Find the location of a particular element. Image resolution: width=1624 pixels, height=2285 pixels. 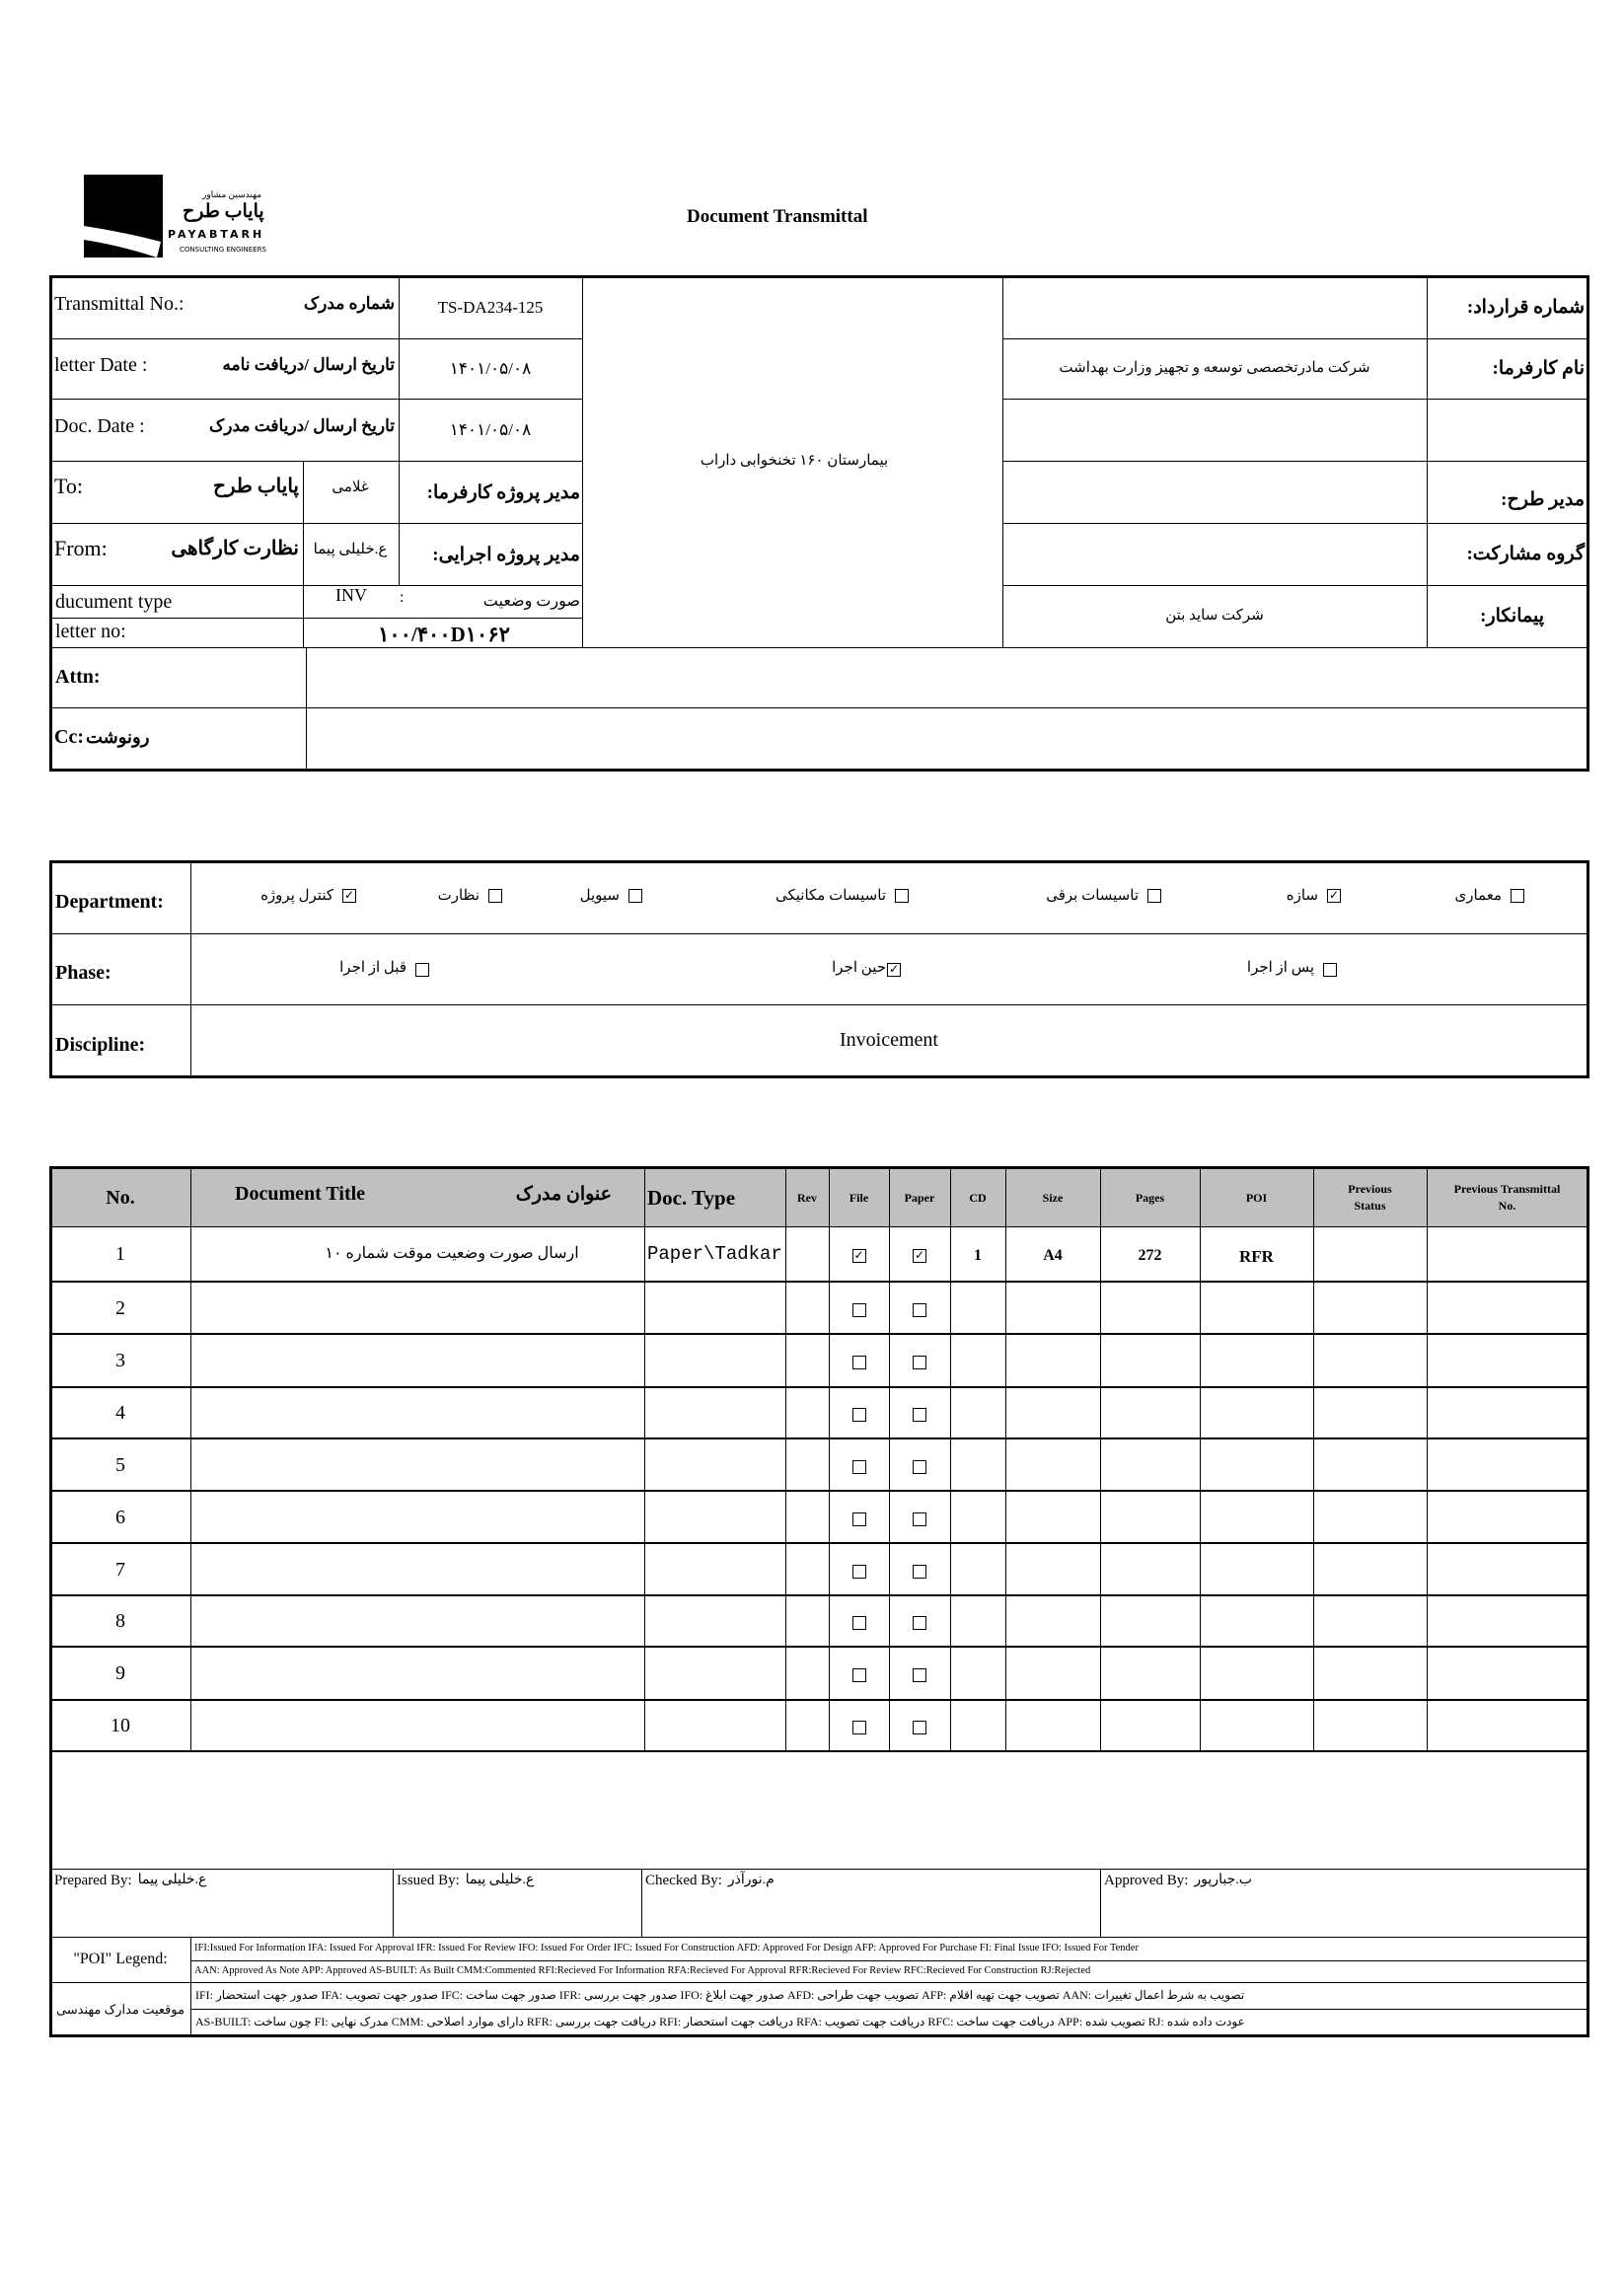

column-header-size is located at coordinates (1053, 1197).